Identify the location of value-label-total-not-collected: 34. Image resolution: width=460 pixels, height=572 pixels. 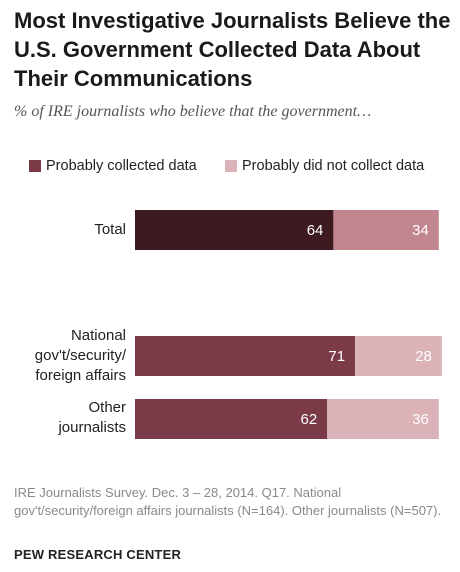
(420, 230).